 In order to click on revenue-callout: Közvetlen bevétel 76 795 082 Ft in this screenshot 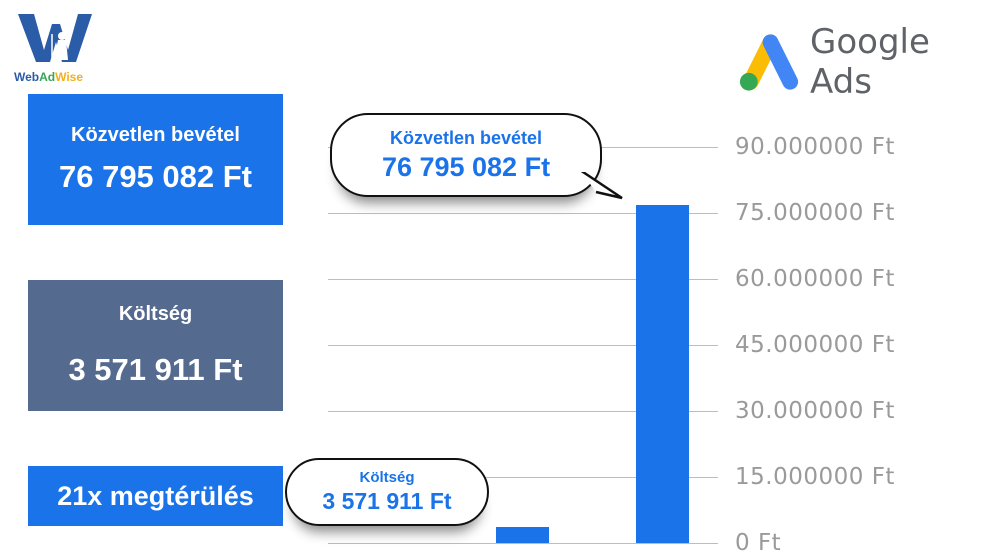, I will do `click(466, 155)`.